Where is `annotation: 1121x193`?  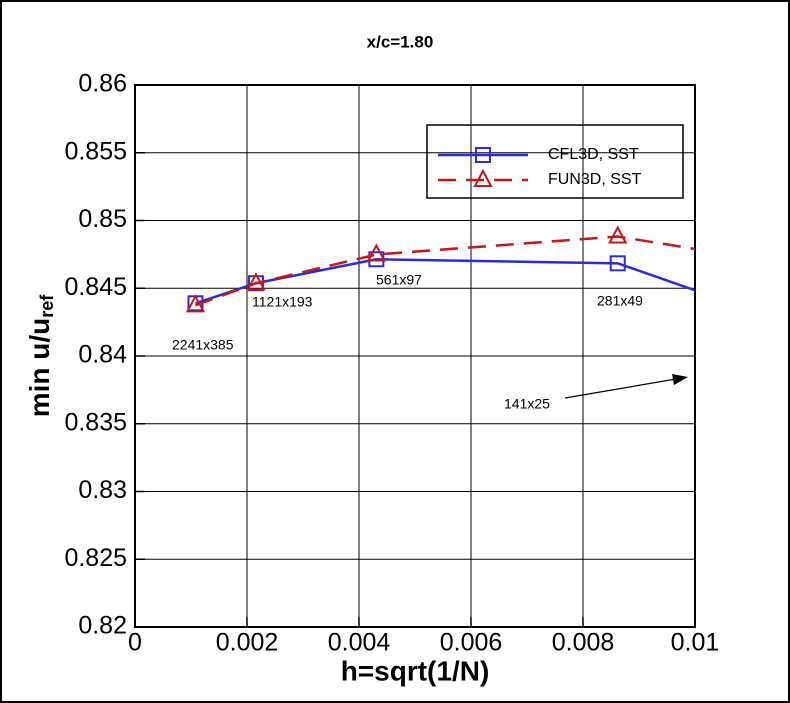
annotation: 1121x193 is located at coordinates (282, 302).